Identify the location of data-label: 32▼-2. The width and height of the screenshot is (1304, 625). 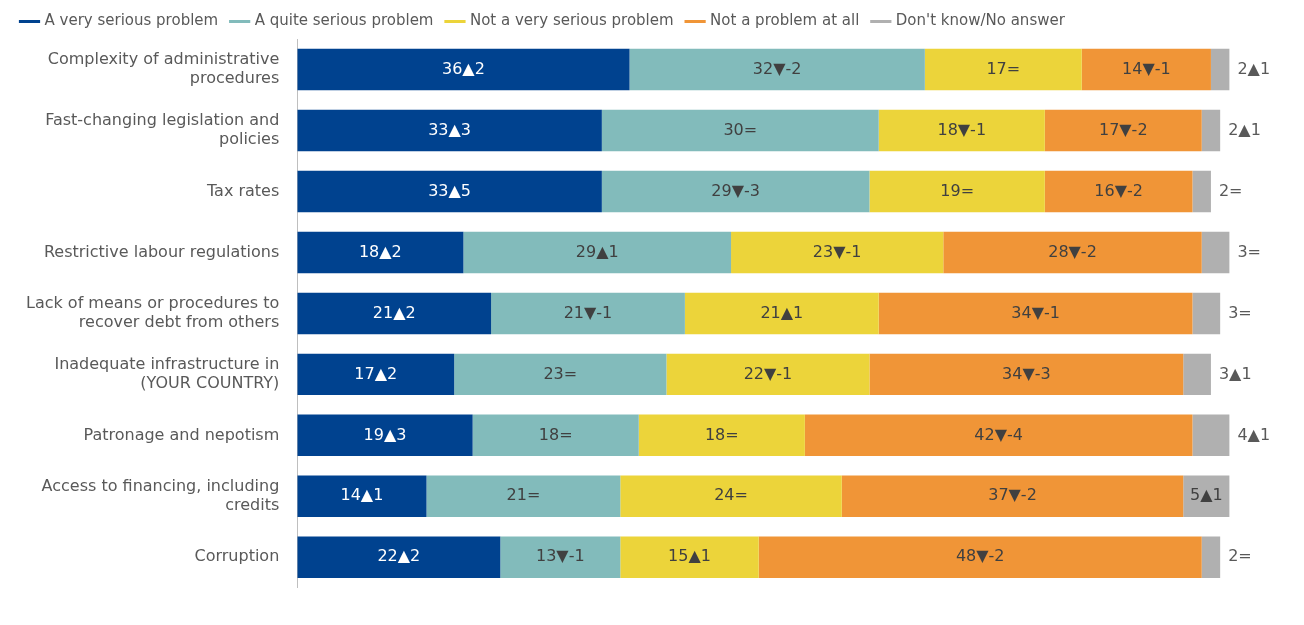
(777, 68).